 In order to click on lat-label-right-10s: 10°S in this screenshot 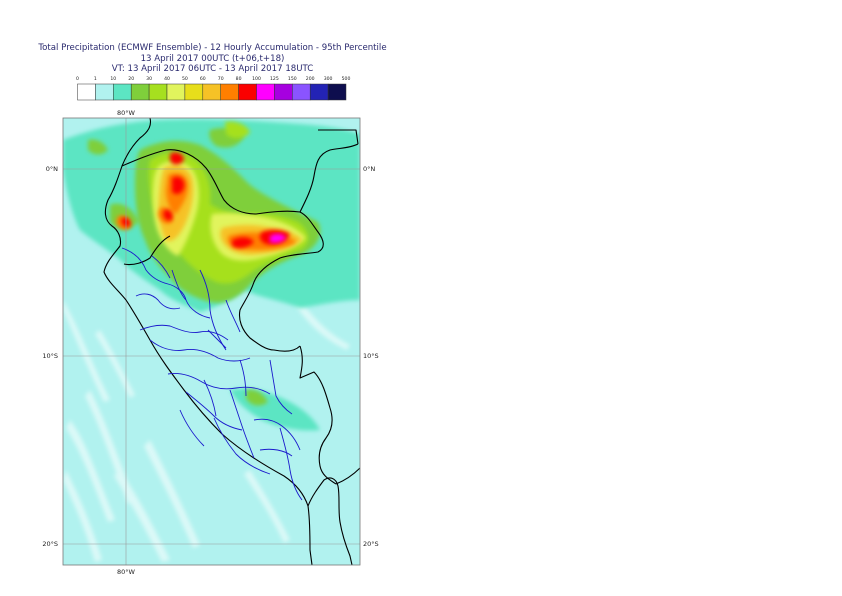, I will do `click(371, 356)`.